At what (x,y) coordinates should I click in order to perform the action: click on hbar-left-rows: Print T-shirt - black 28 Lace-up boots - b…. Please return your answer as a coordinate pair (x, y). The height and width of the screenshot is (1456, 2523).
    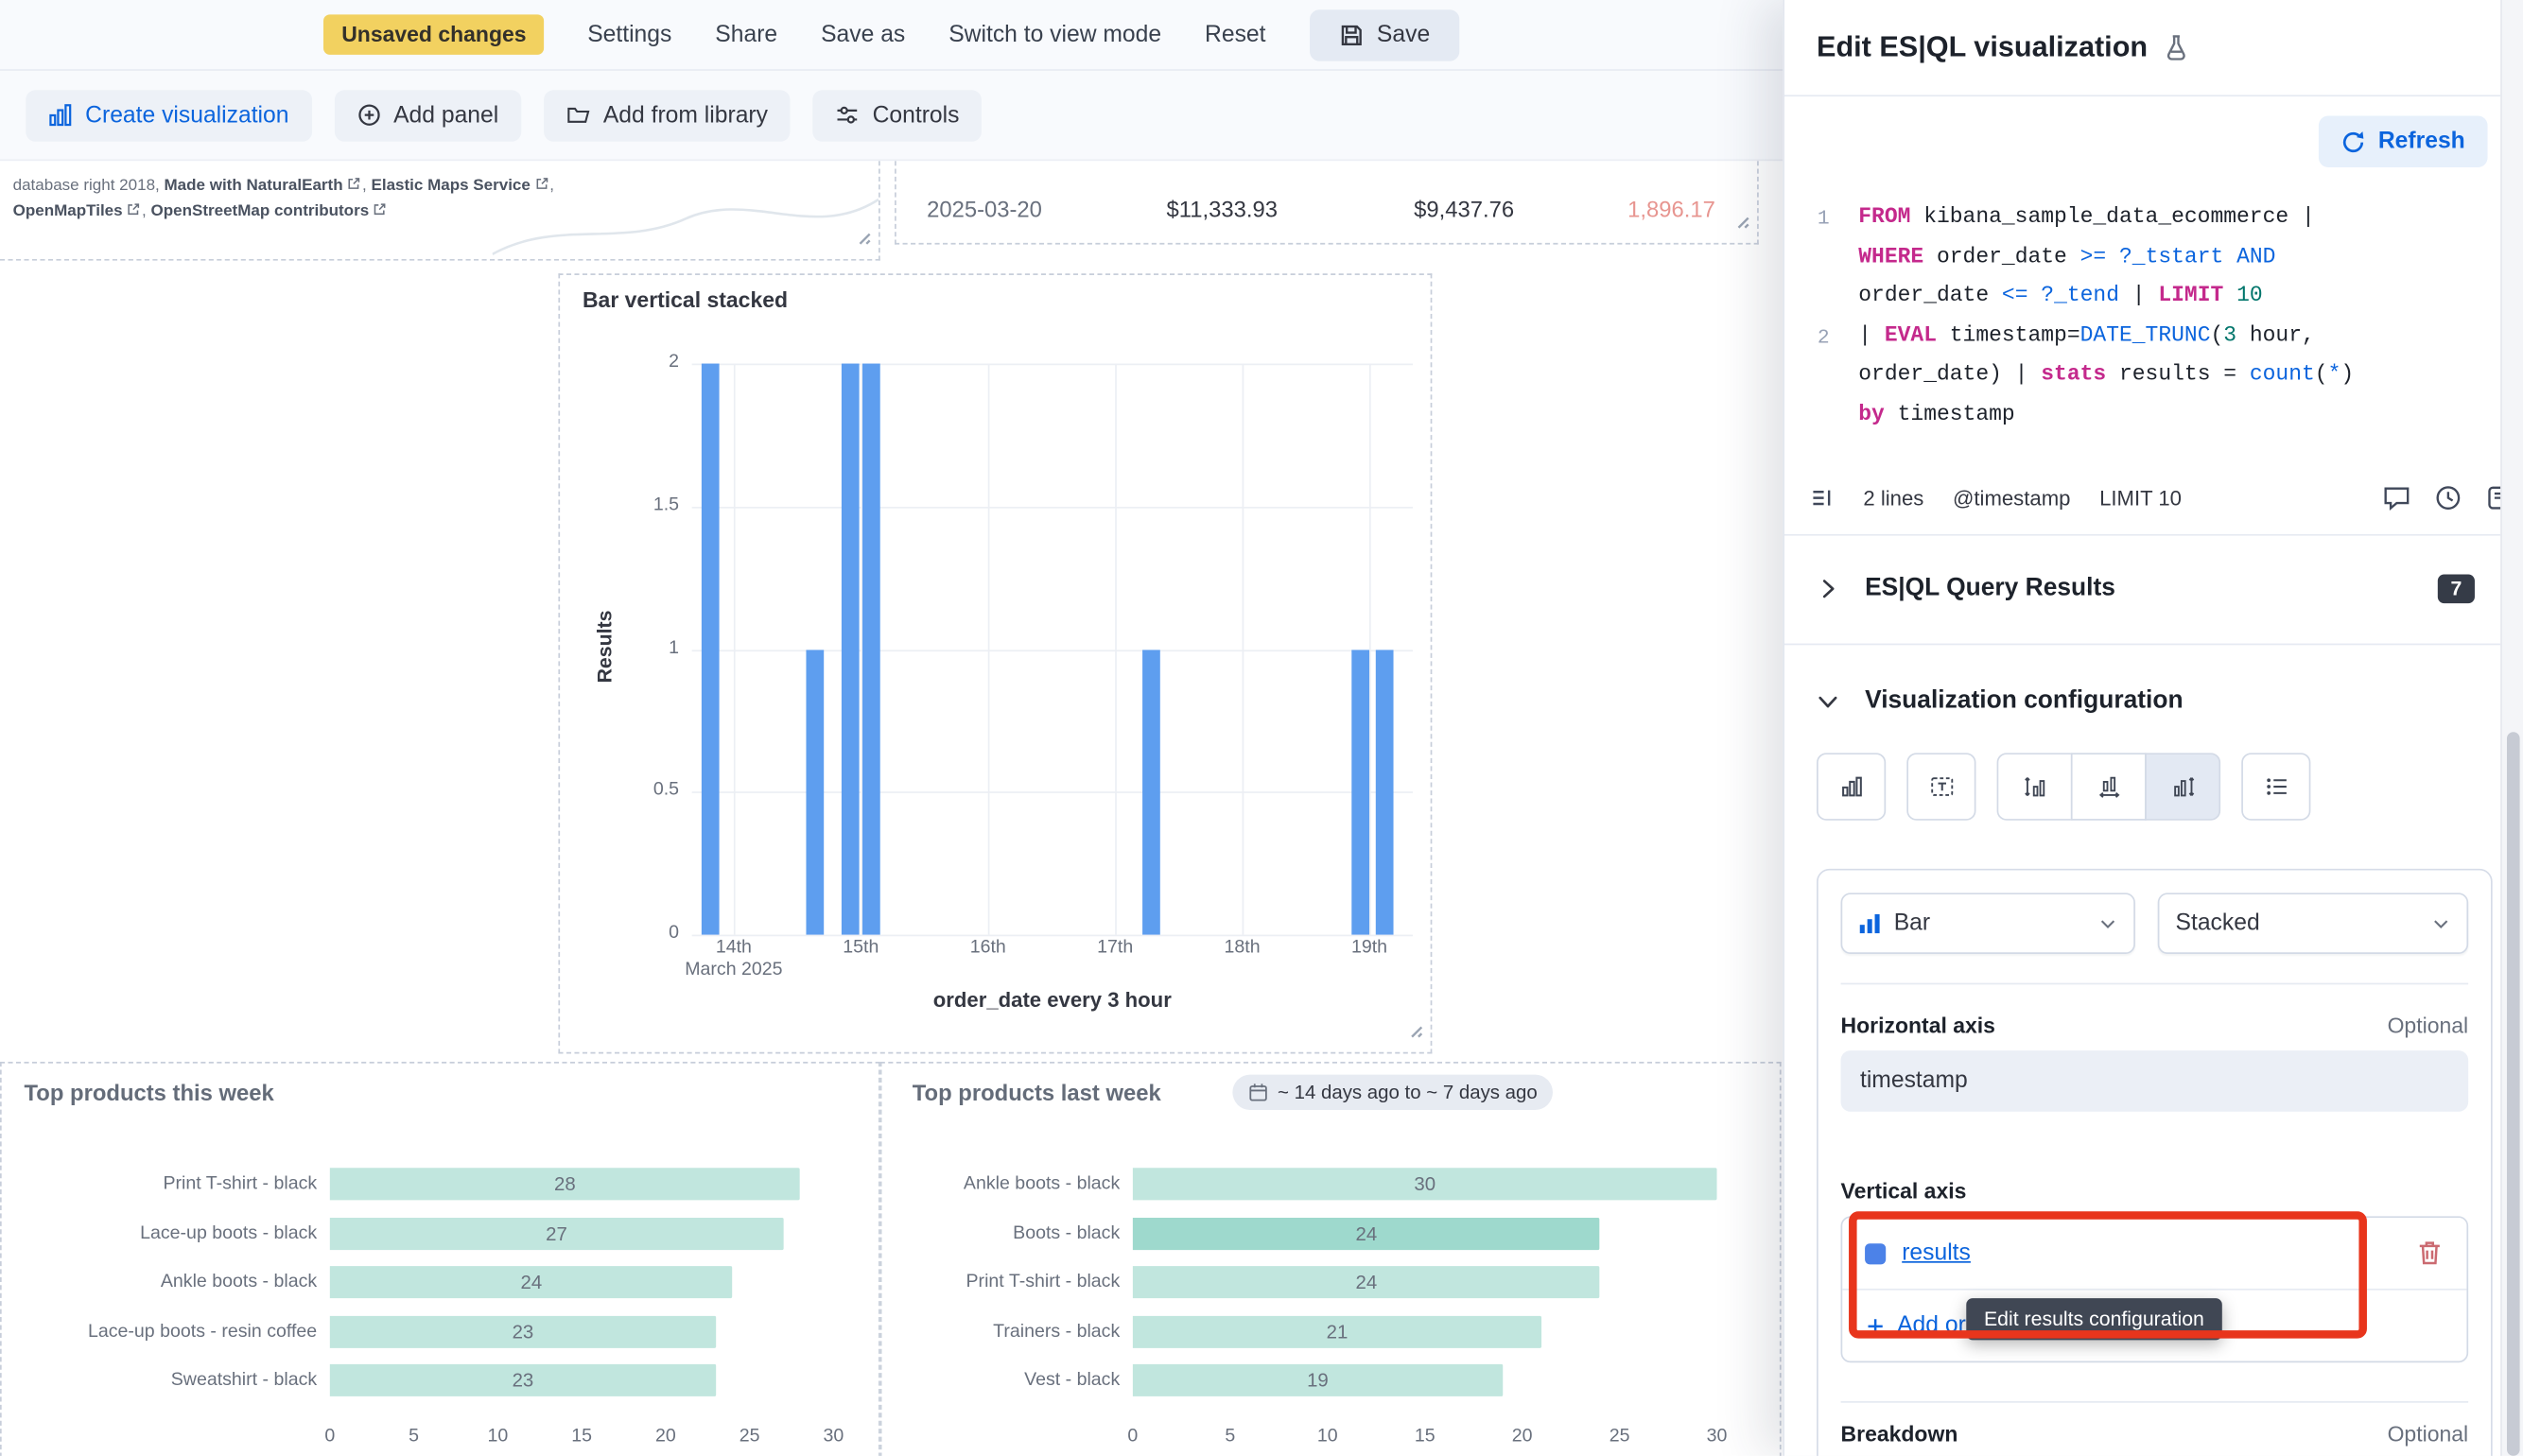
    Looking at the image, I should click on (440, 1282).